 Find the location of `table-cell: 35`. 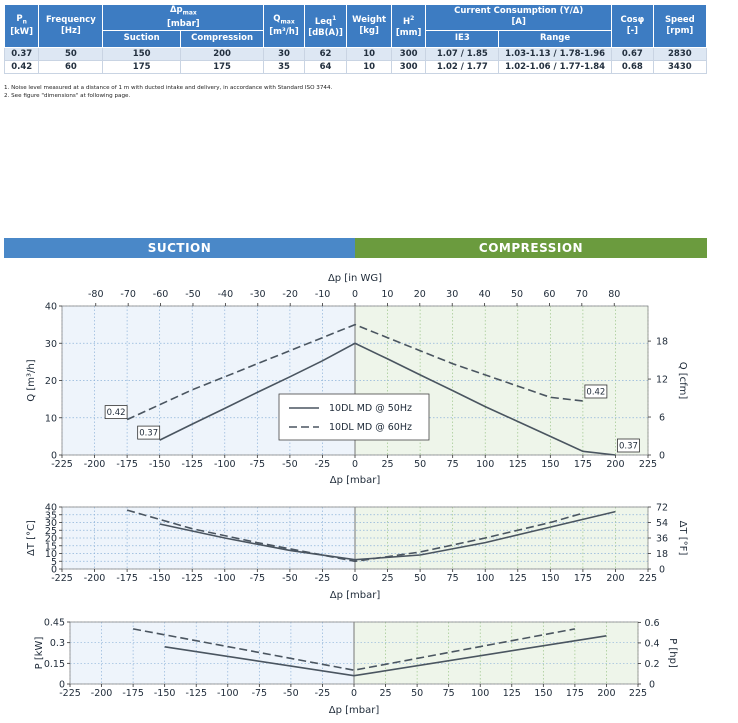

table-cell: 35 is located at coordinates (284, 66).